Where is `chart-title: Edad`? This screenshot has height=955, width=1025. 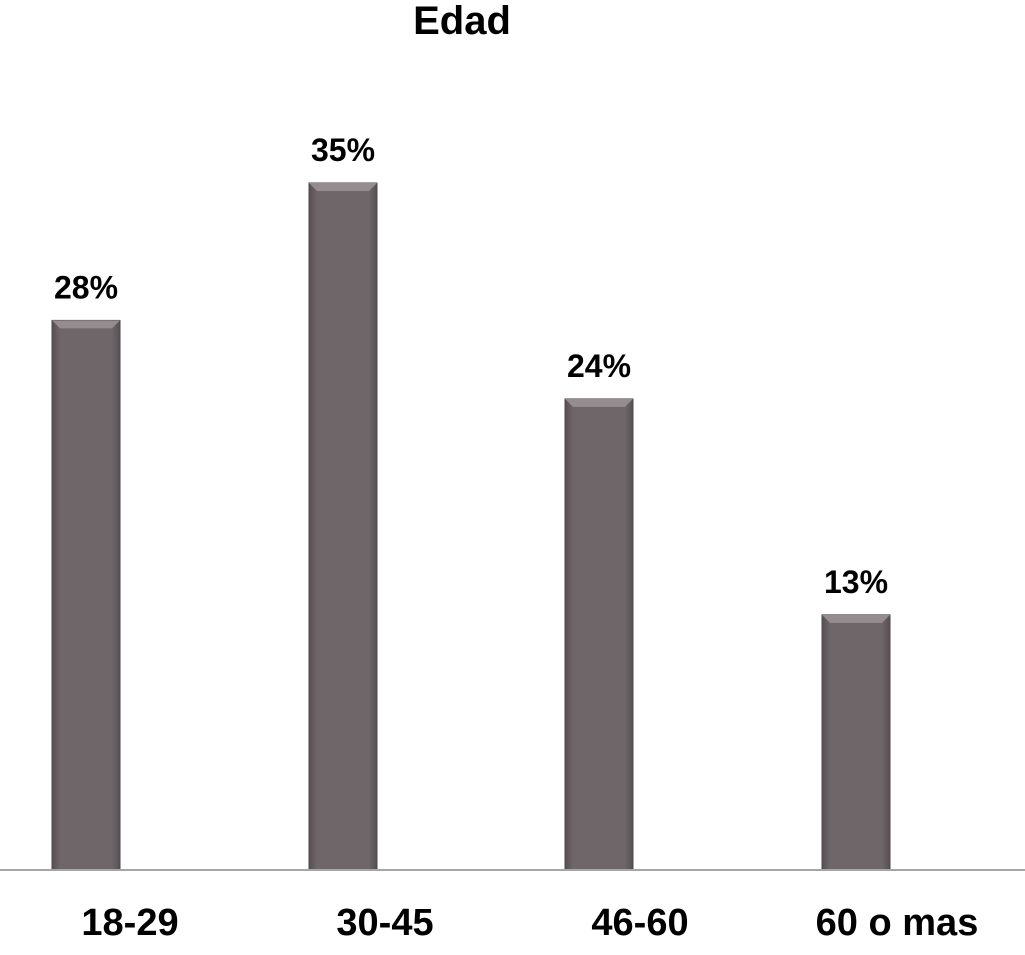
chart-title: Edad is located at coordinates (462, 21).